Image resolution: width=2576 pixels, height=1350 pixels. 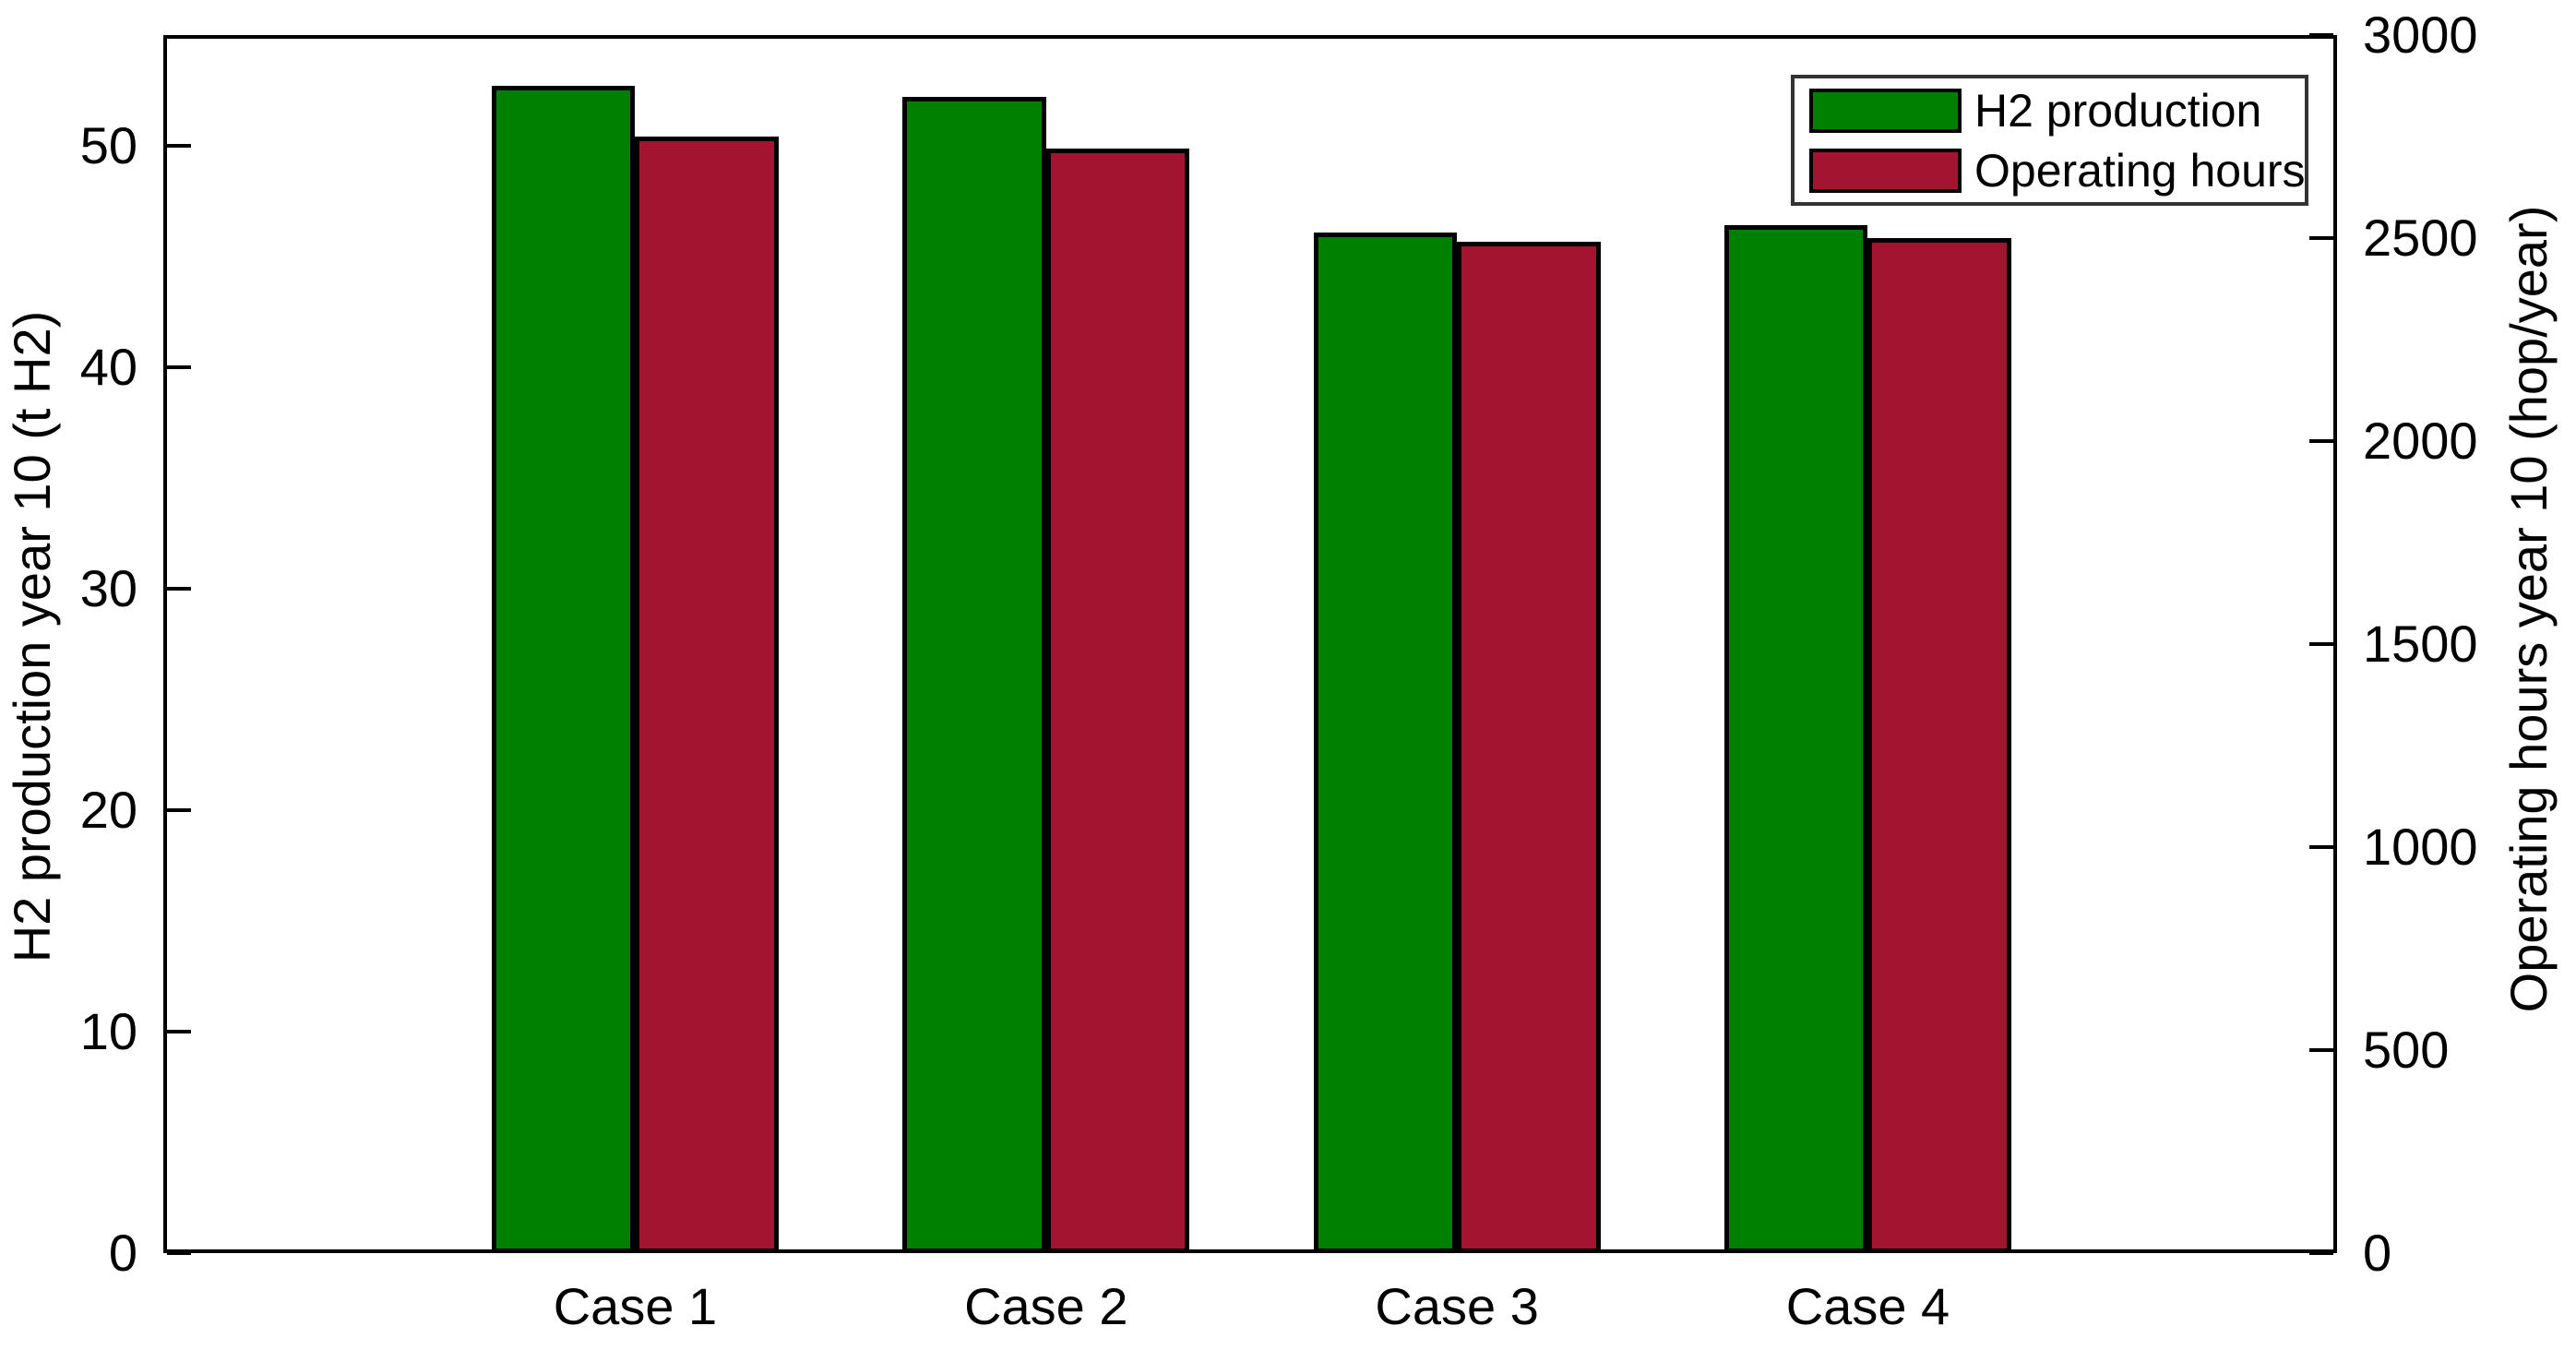 I want to click on right-axis-tick-label: 1000, so click(x=2420, y=847).